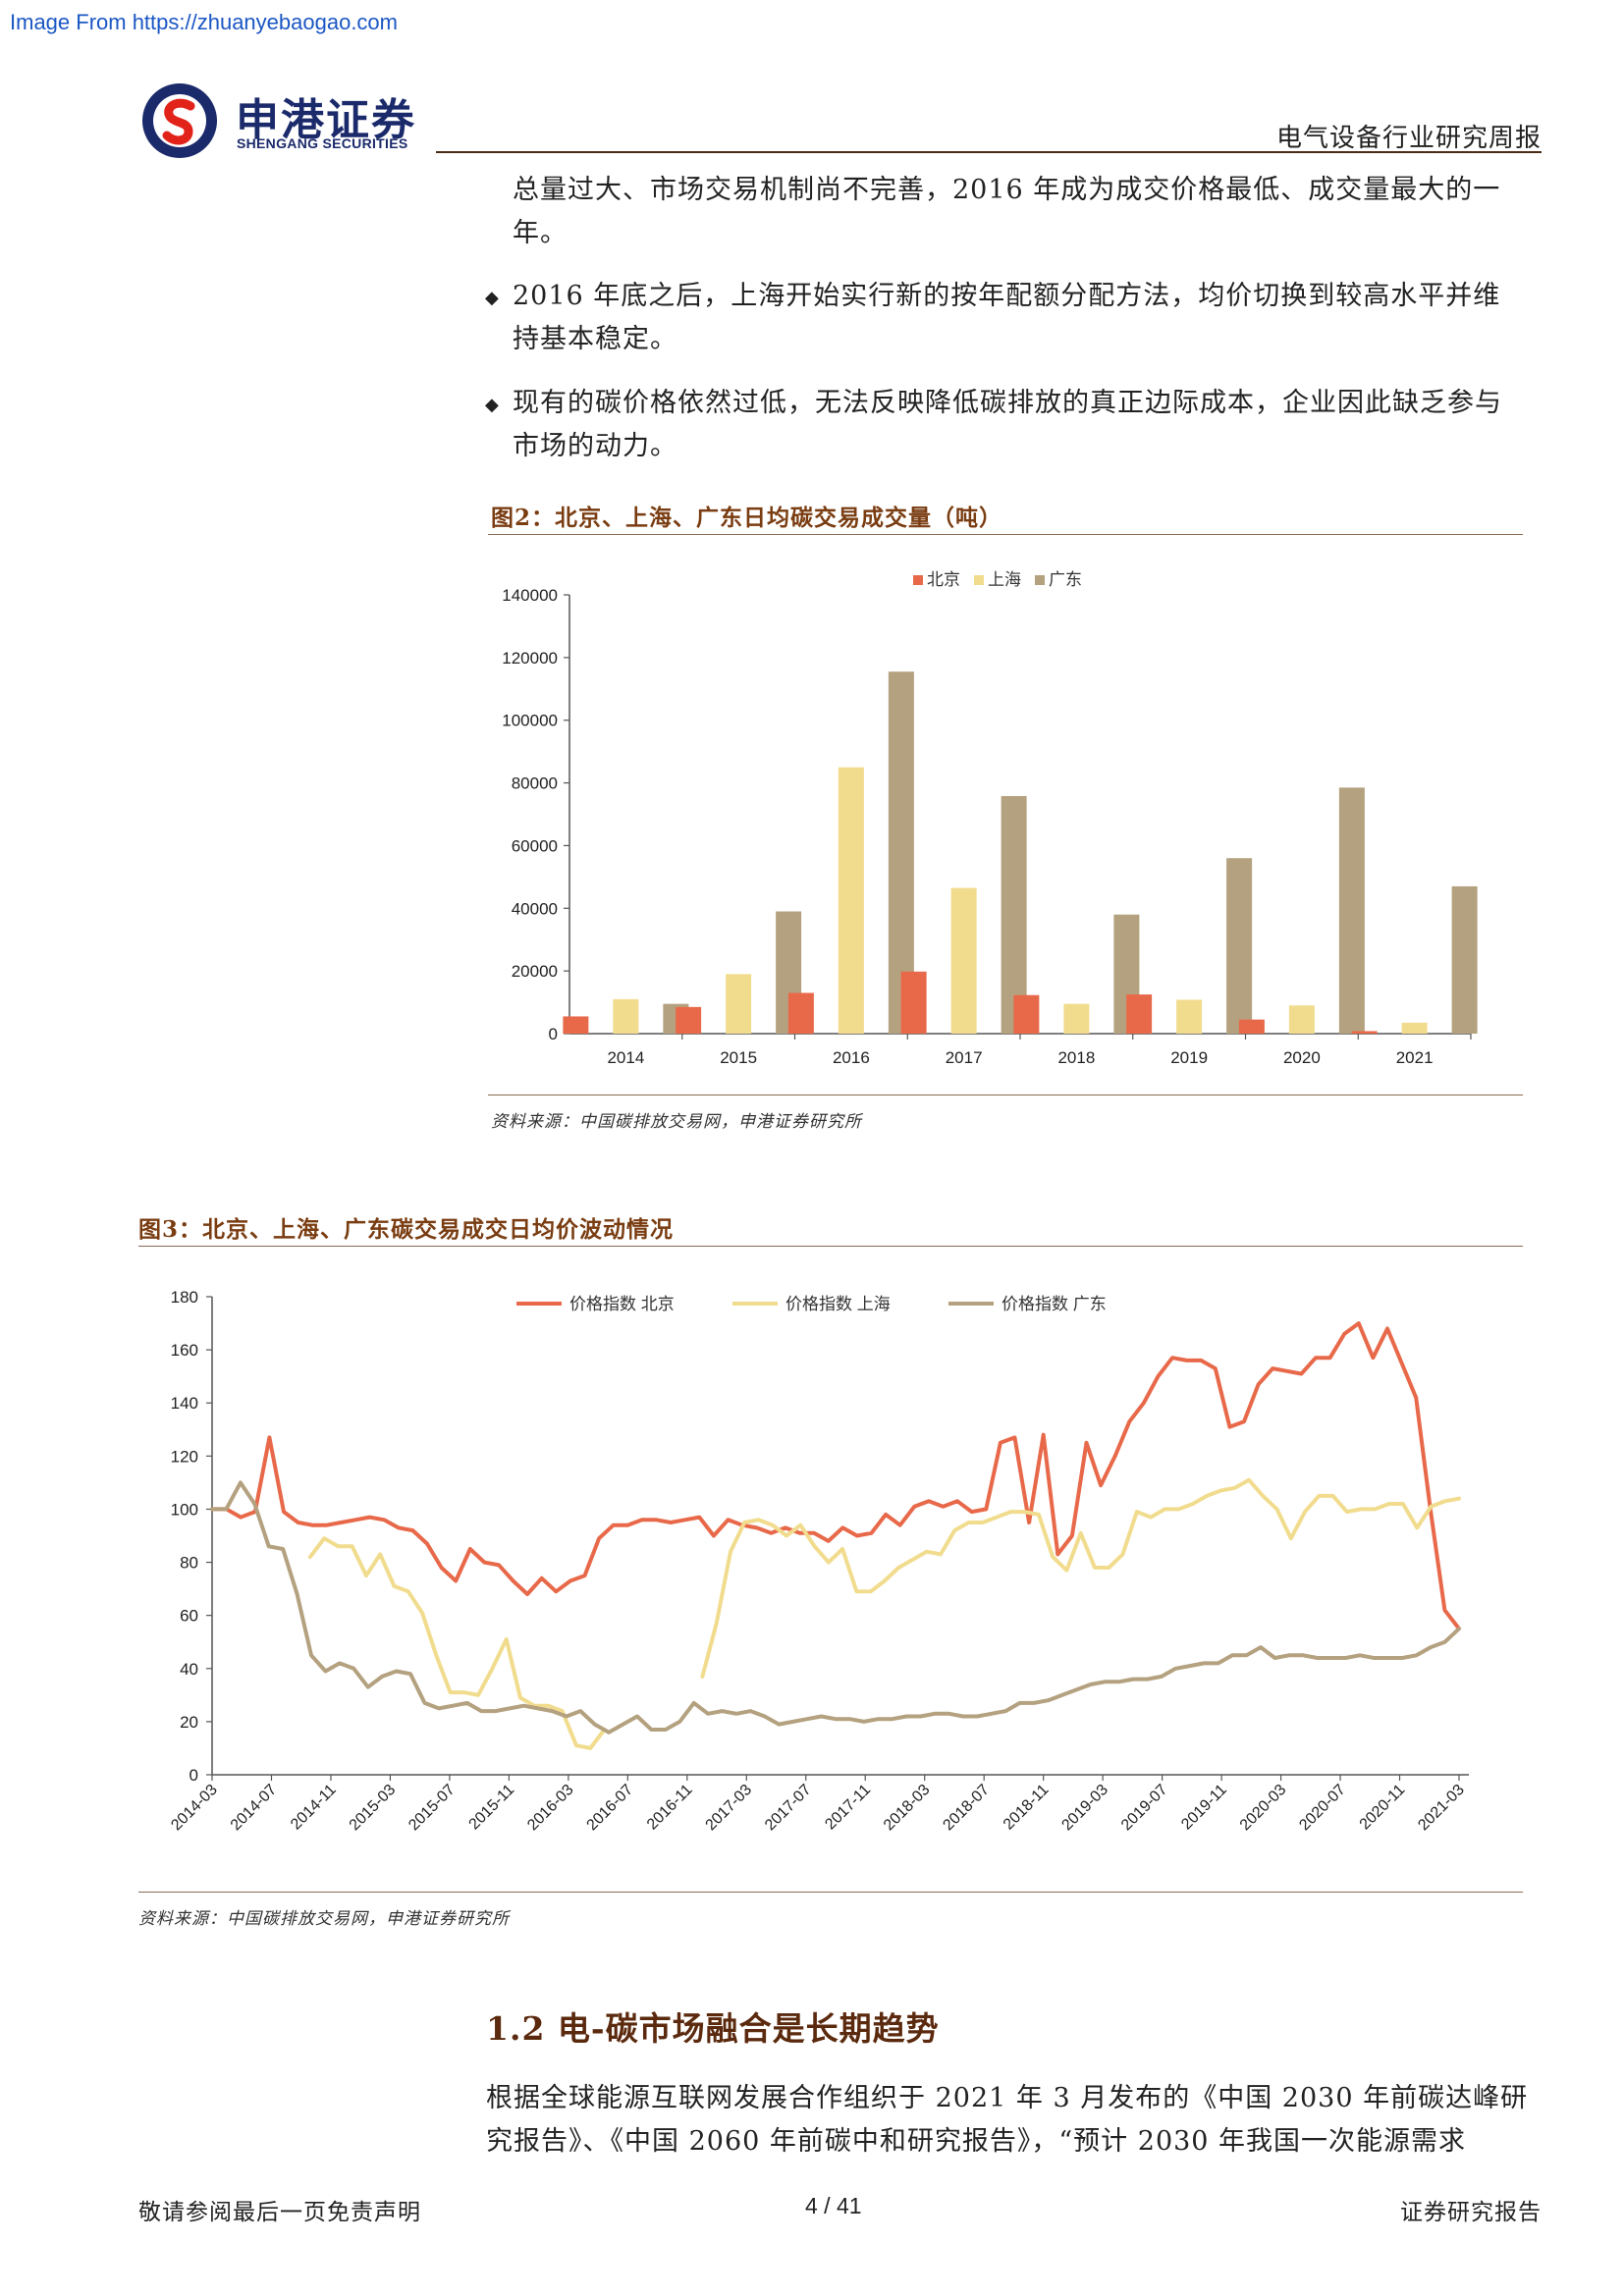 The height and width of the screenshot is (2296, 1624). What do you see at coordinates (1383, 1808) in the screenshot?
I see `x-tick-label: 2020-11` at bounding box center [1383, 1808].